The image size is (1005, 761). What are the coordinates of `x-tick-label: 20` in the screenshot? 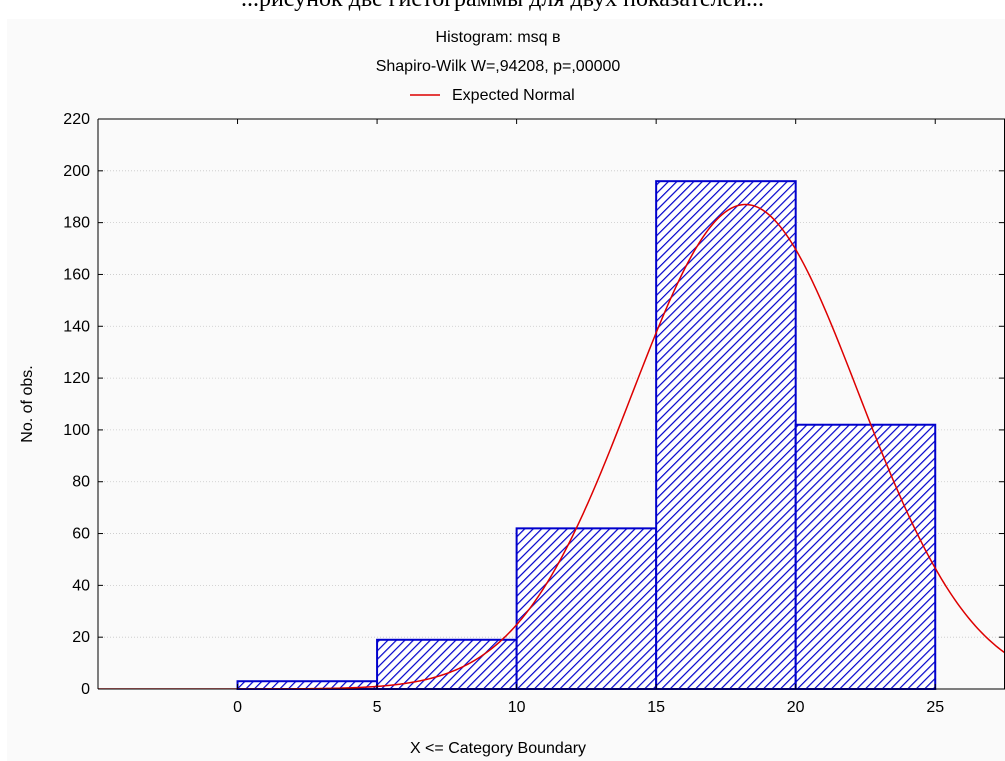 It's located at (796, 707).